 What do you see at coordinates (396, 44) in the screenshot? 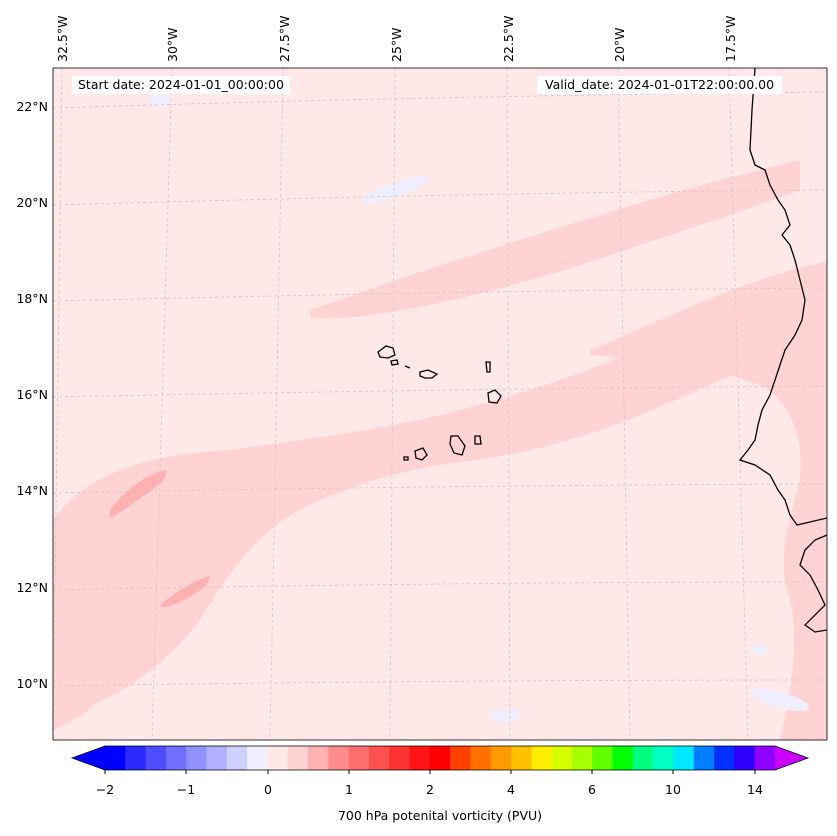
I see `lon-label-4: 25°W` at bounding box center [396, 44].